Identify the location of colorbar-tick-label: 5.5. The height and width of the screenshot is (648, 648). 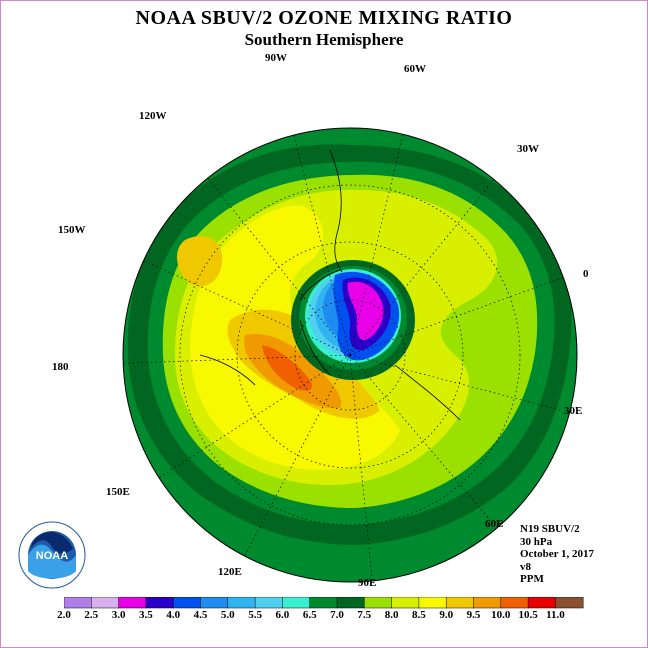
(255, 615).